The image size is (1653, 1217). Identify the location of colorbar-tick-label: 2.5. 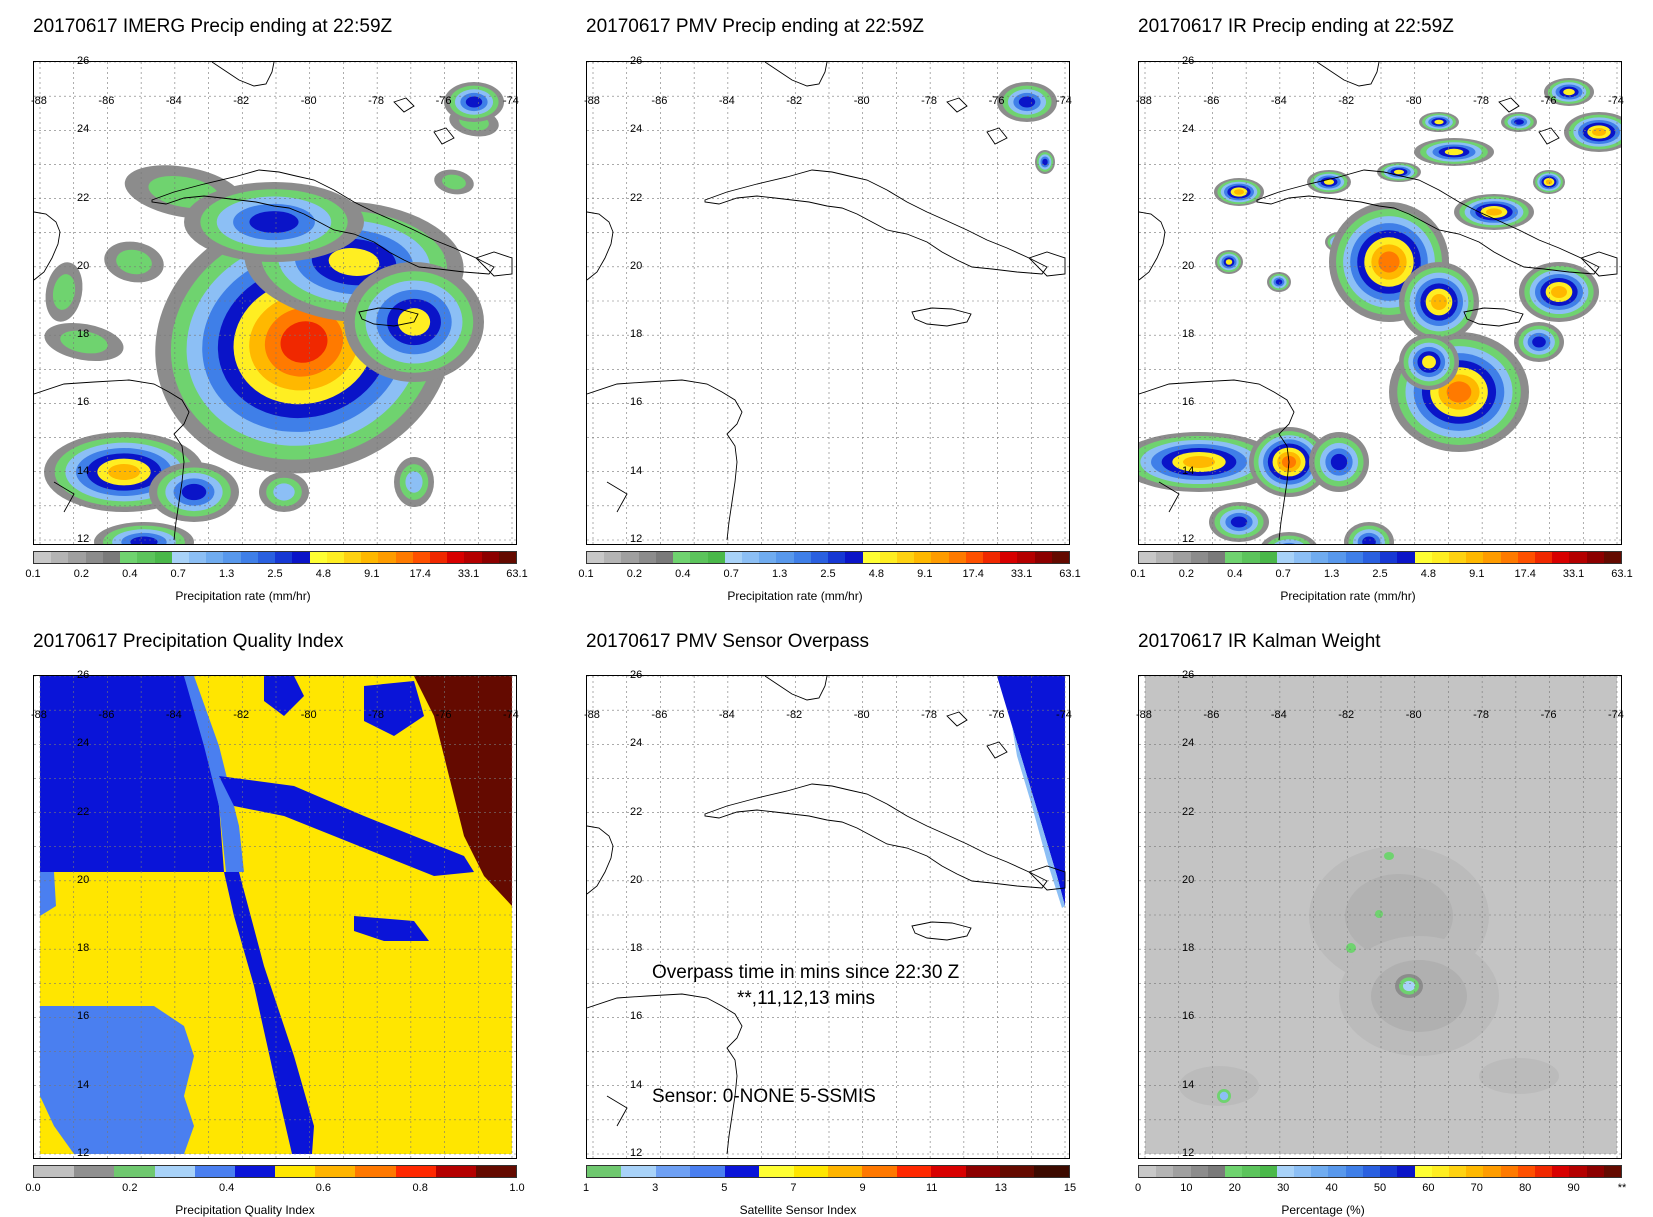
(1380, 574).